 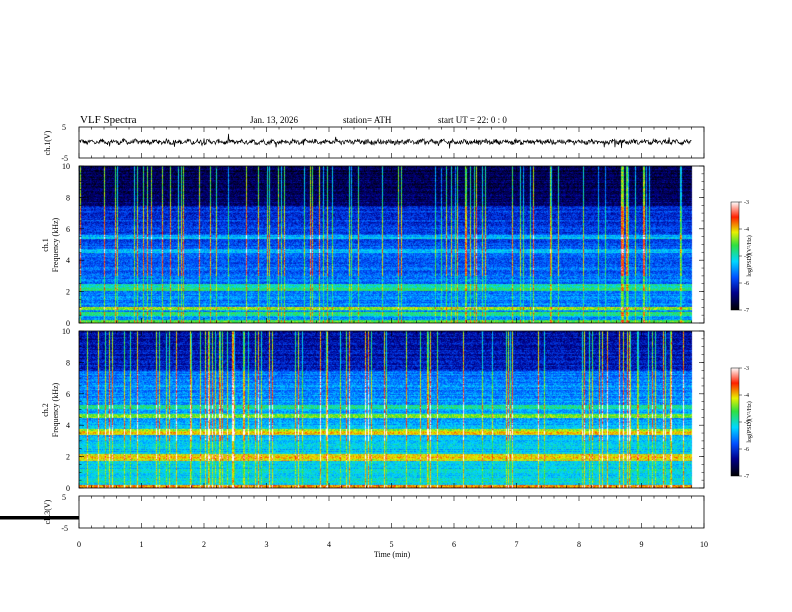 I want to click on ch1-frequency-tick-labels: 0 2 4 6 8 10, so click(x=66, y=245).